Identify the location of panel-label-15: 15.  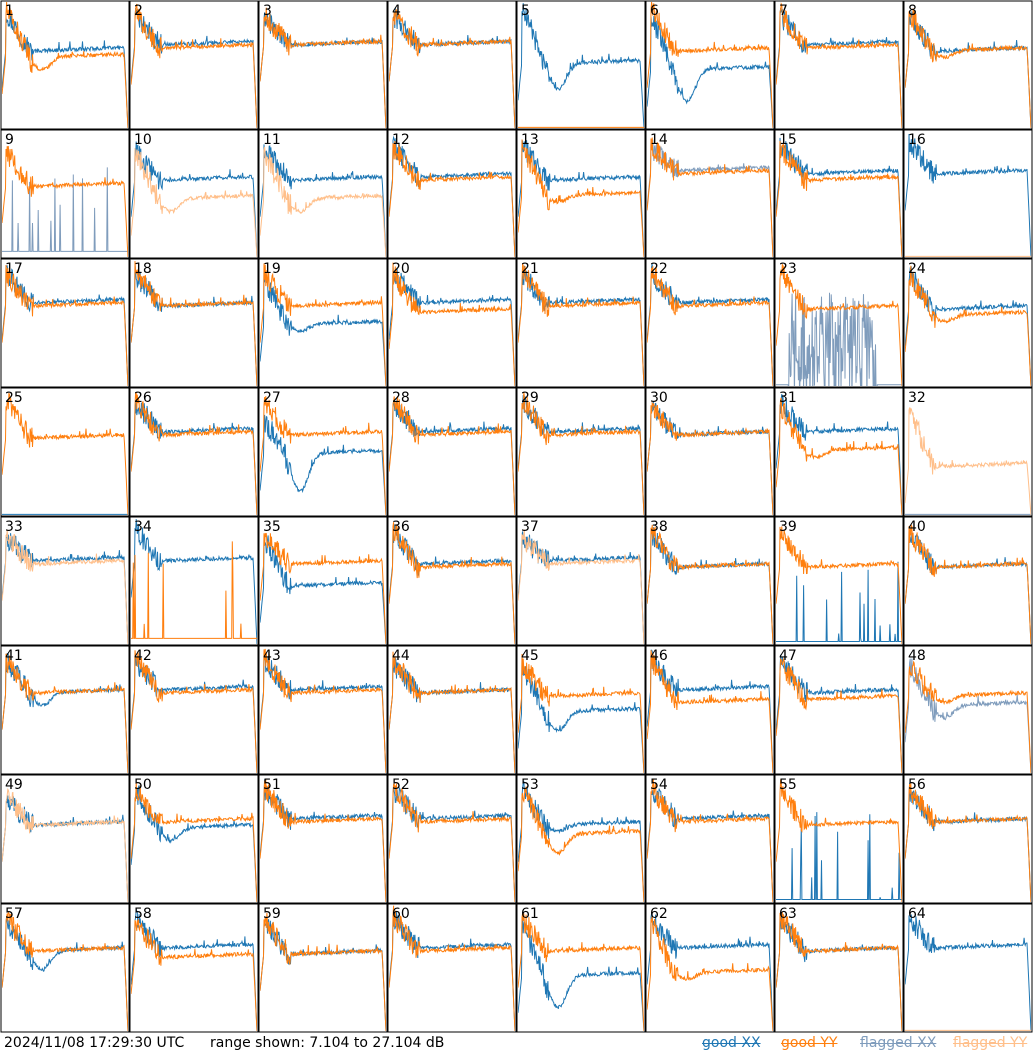
(788, 140).